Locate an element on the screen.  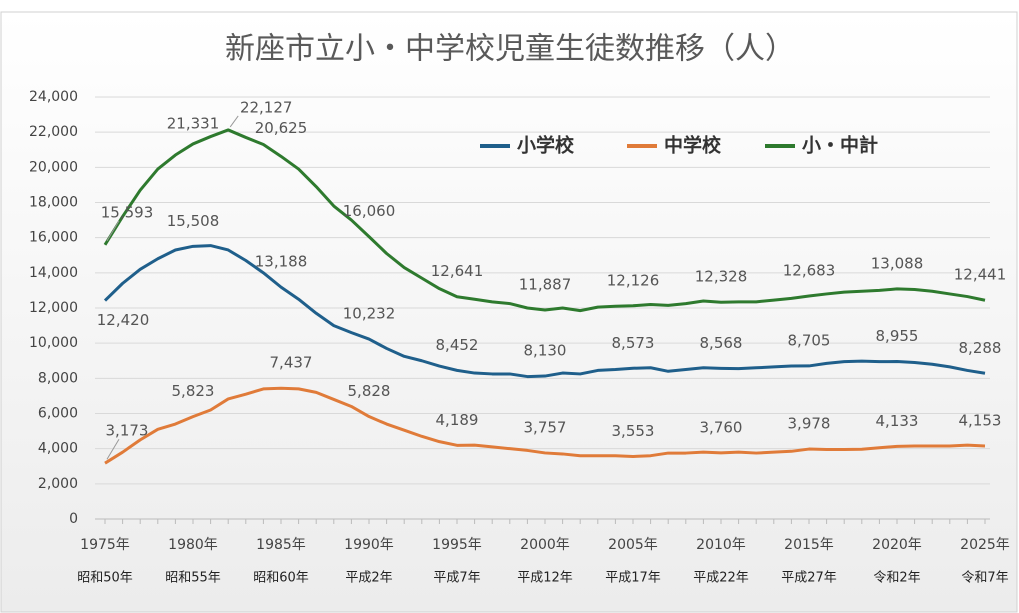
x-tick-label: 2025年 is located at coordinates (985, 545).